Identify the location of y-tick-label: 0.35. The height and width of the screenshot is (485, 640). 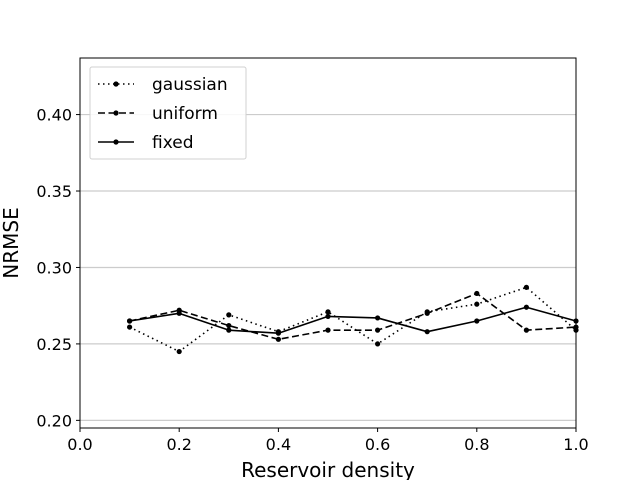
(54, 191).